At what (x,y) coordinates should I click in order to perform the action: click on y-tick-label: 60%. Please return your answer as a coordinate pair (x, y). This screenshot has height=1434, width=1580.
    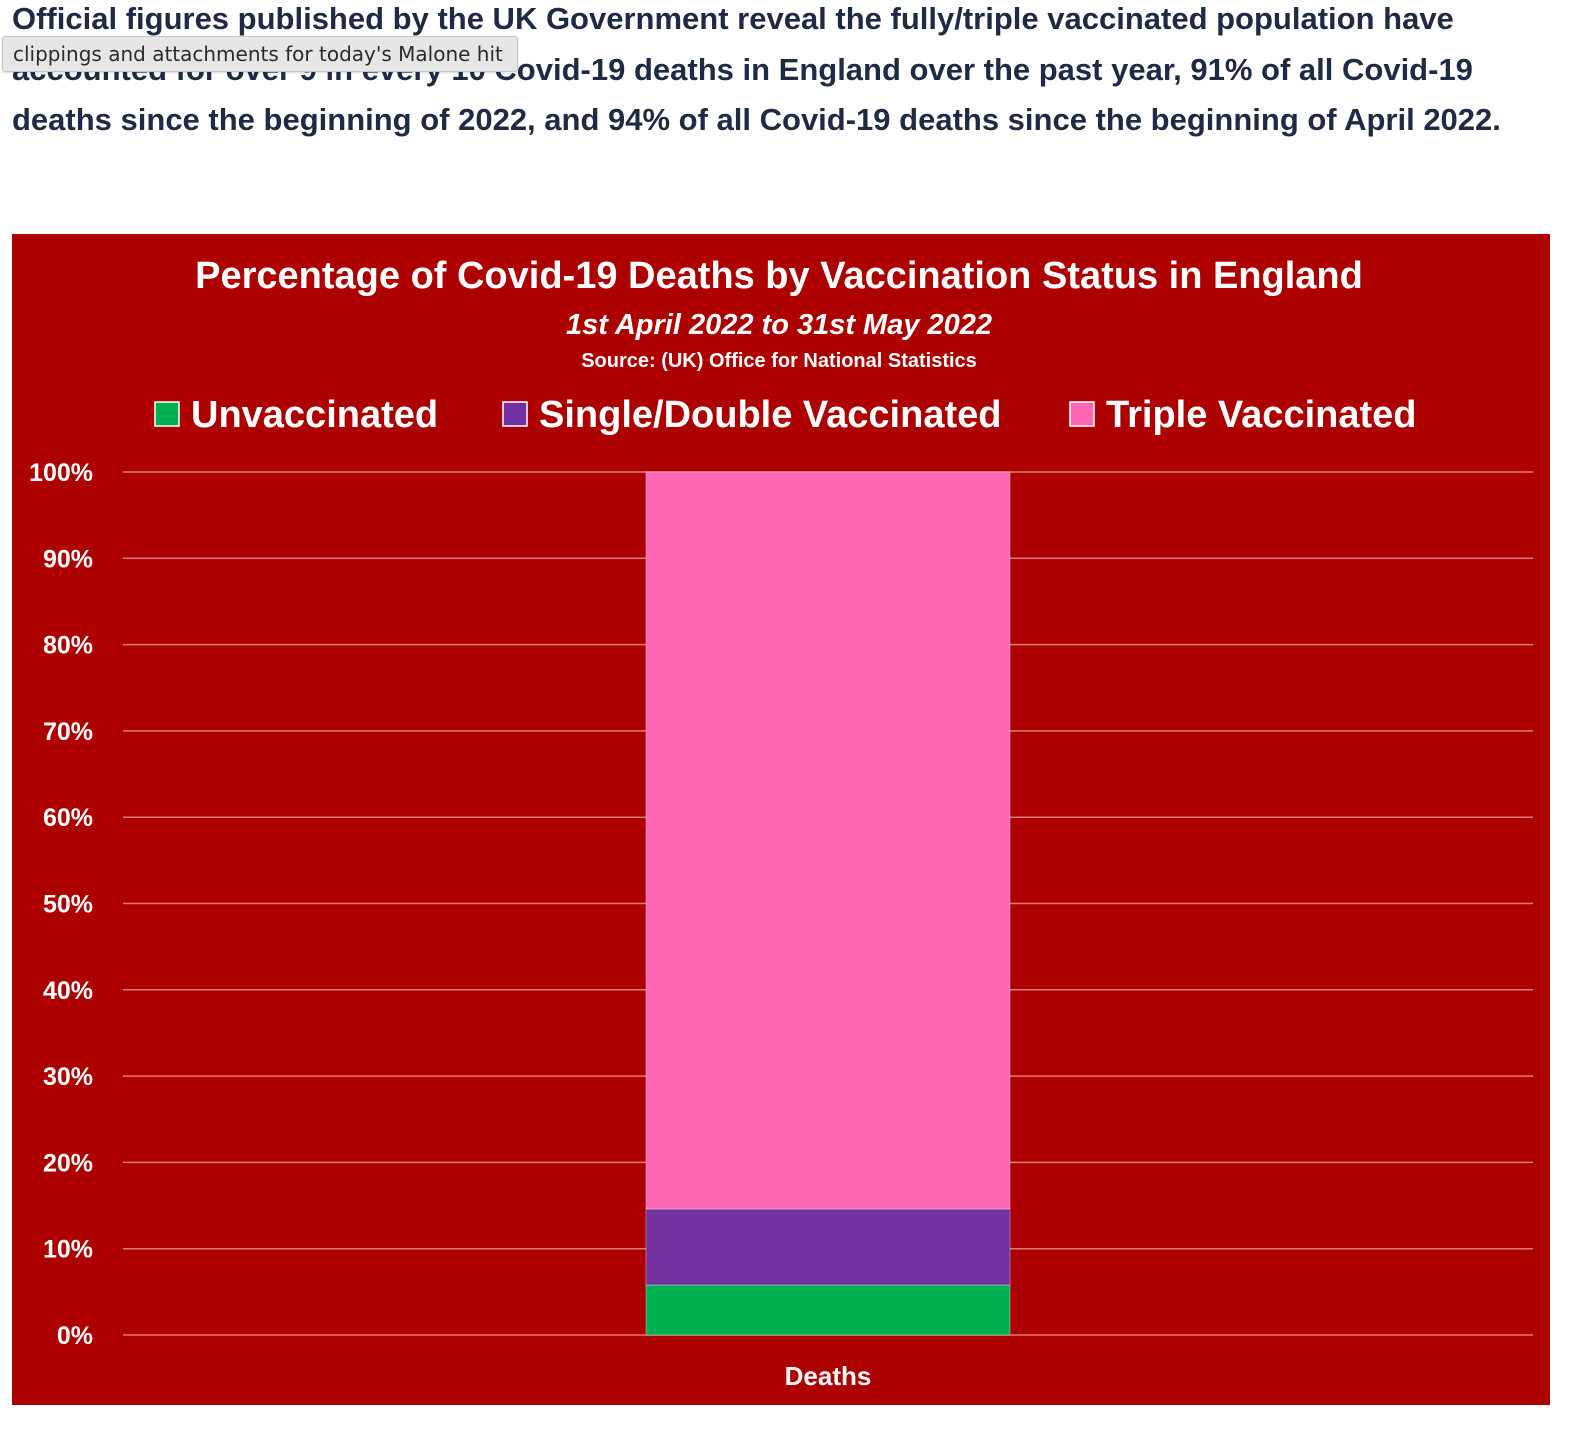
    Looking at the image, I should click on (68, 818).